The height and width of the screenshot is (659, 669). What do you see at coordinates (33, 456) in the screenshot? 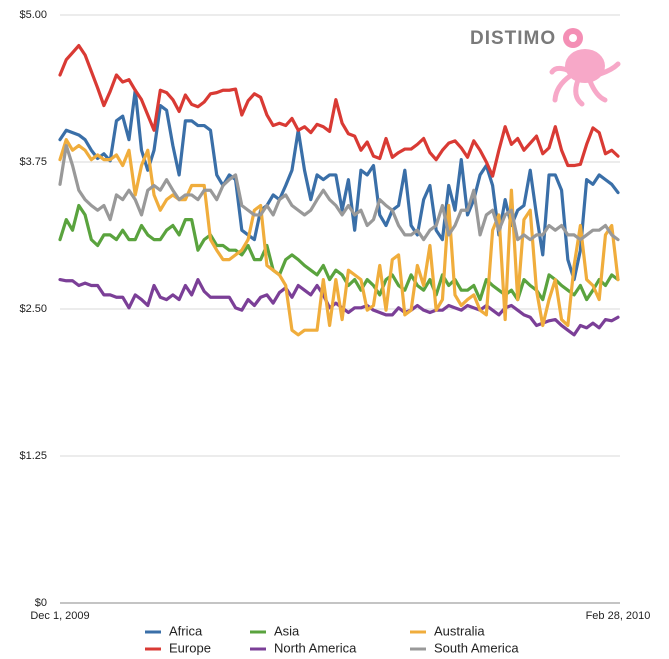
I see `y-tick-label: $1.25` at bounding box center [33, 456].